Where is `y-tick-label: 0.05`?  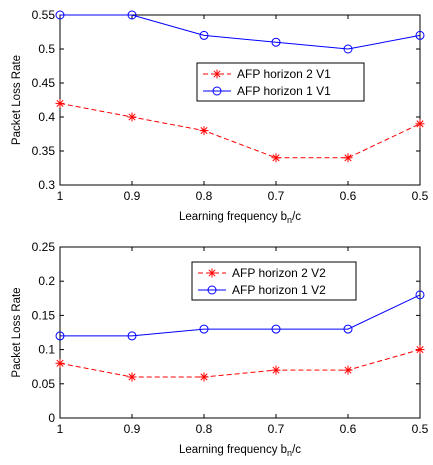 y-tick-label: 0.05 is located at coordinates (44, 384).